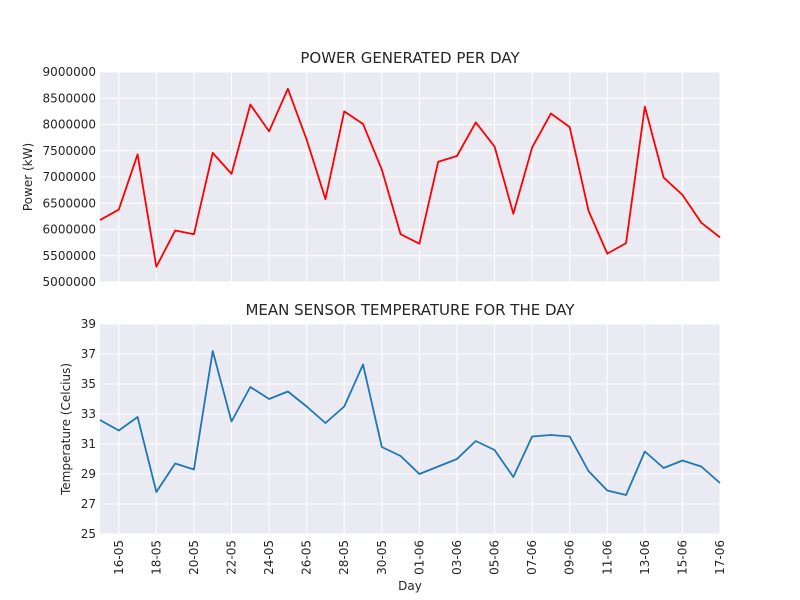  I want to click on x-axis-label: Day, so click(410, 586).